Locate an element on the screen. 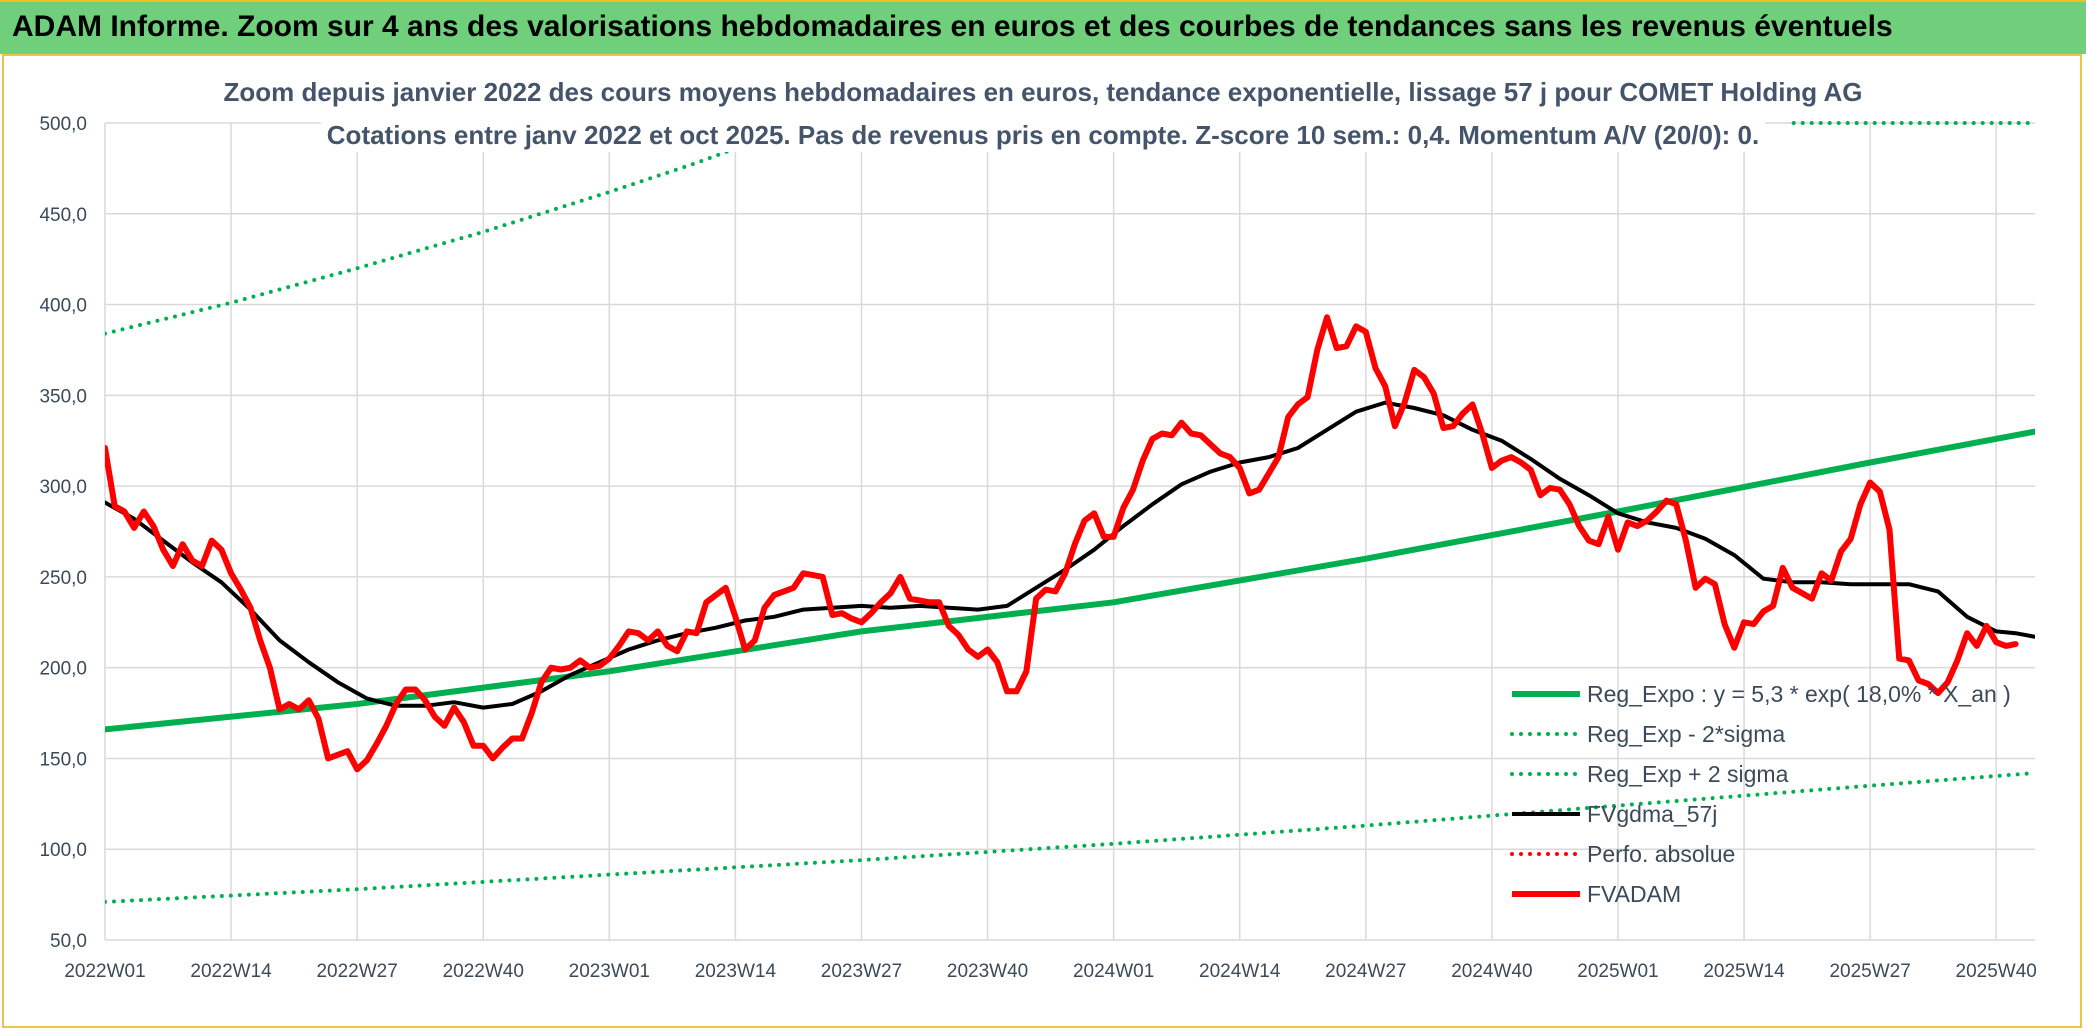 The image size is (2086, 1031). y-tick-label: 50,0 is located at coordinates (68, 941).